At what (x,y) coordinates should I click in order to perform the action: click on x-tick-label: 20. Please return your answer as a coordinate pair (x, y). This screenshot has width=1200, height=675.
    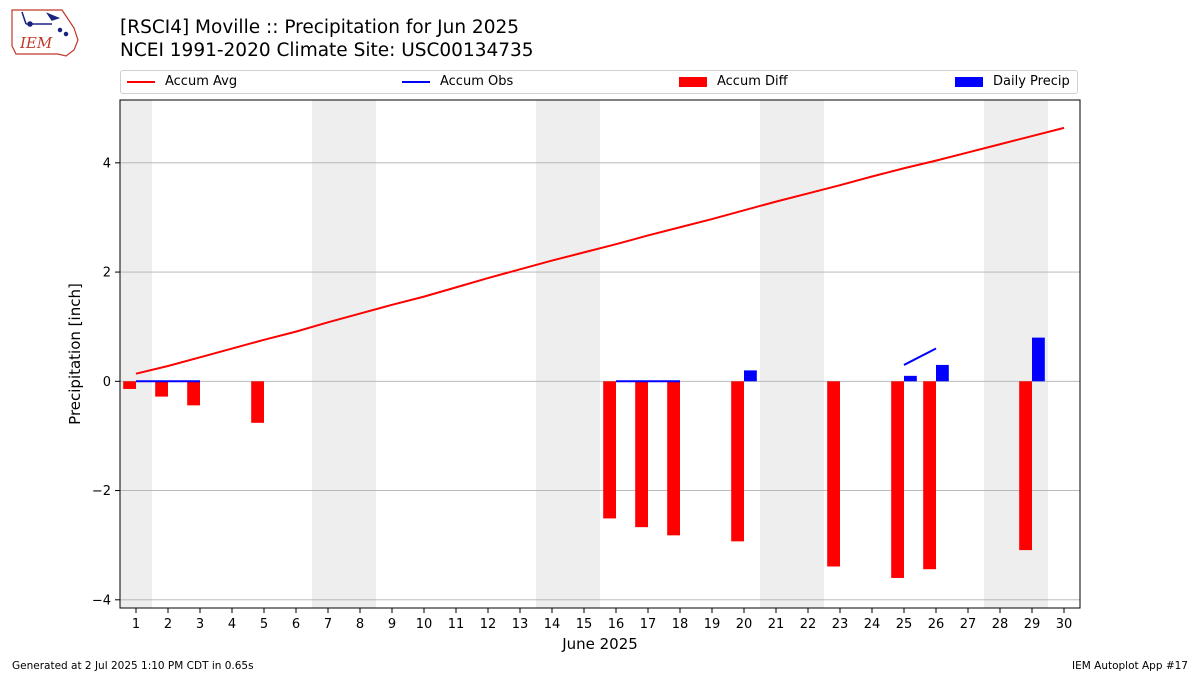
    Looking at the image, I should click on (744, 624).